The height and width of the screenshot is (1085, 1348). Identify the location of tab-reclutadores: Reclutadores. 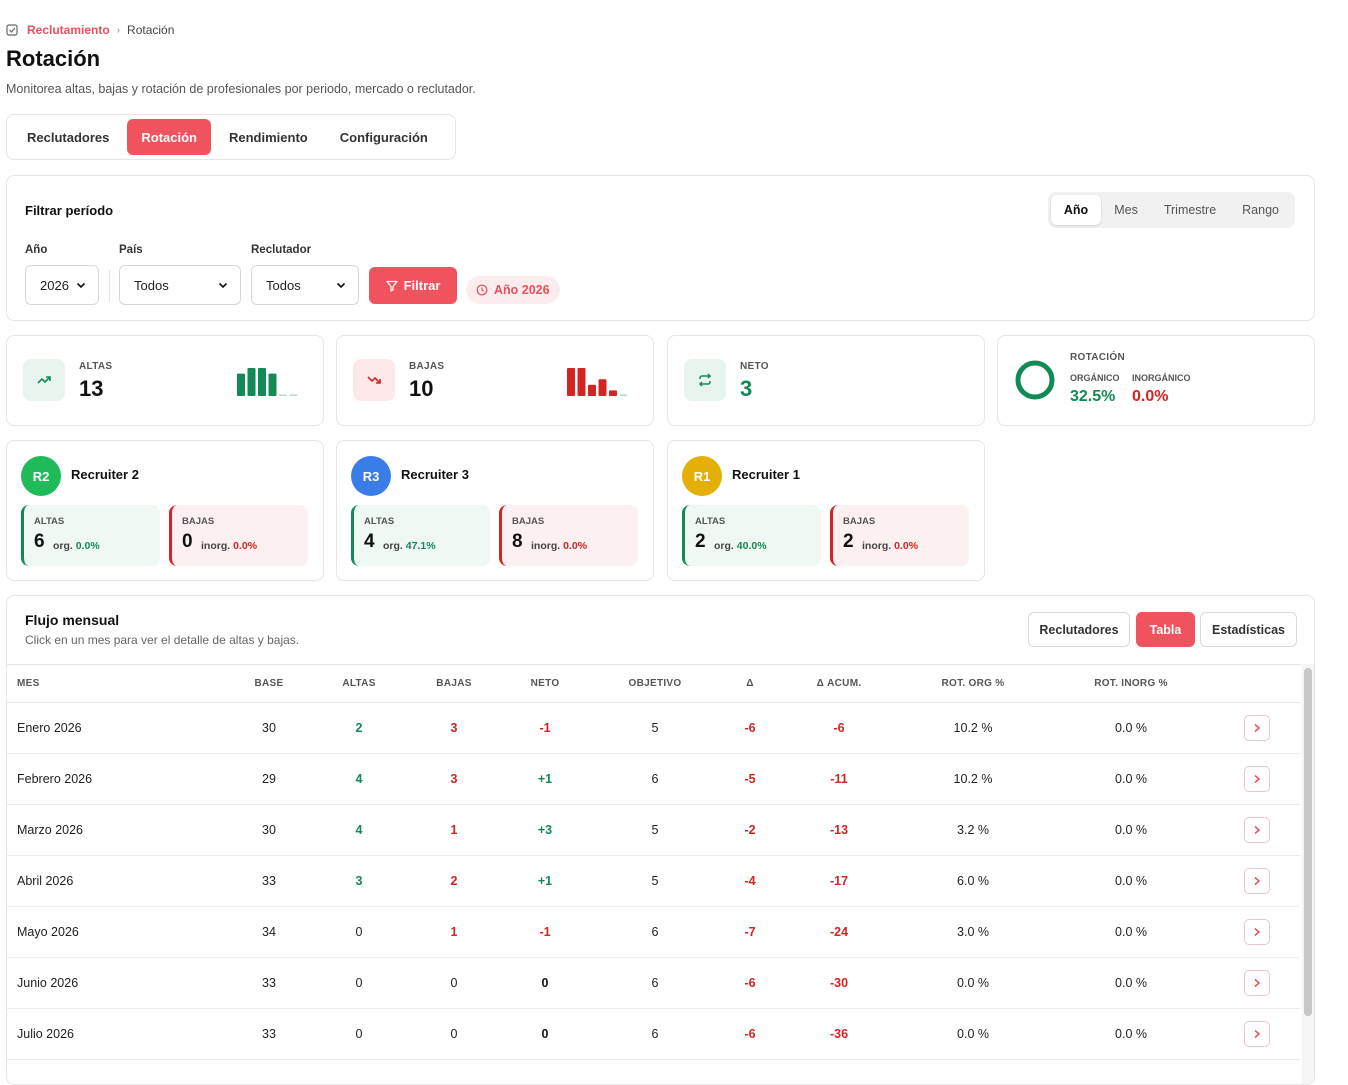
(68, 137).